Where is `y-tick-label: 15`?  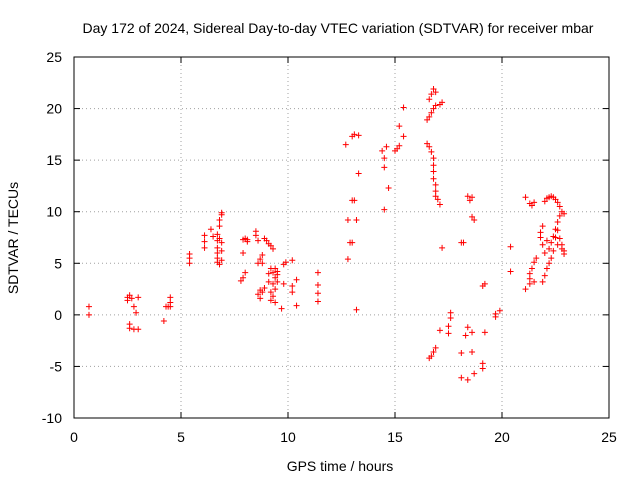
y-tick-label: 15 is located at coordinates (54, 160).